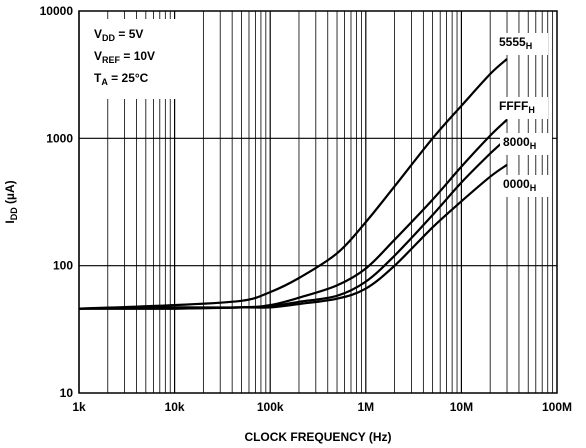 The height and width of the screenshot is (448, 586). Describe the element at coordinates (517, 107) in the screenshot. I see `series-label: FFFFH` at that location.